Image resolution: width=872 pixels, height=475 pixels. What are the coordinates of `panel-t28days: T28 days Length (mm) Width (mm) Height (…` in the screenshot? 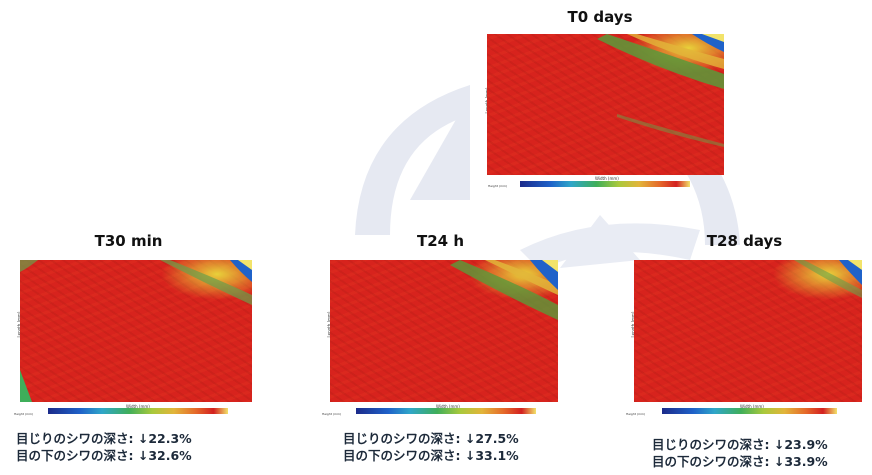 It's located at (744, 353).